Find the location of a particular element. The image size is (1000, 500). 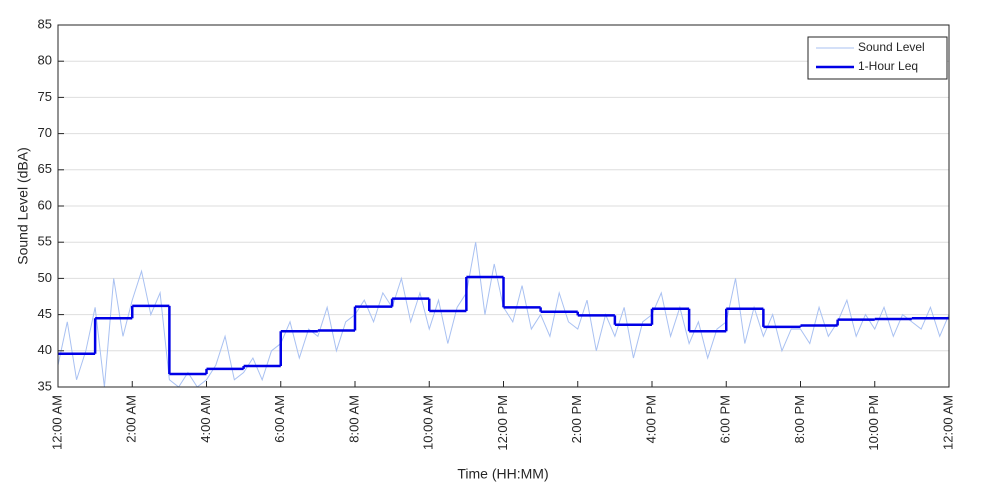

y-tick-label: 40 is located at coordinates (45, 349).